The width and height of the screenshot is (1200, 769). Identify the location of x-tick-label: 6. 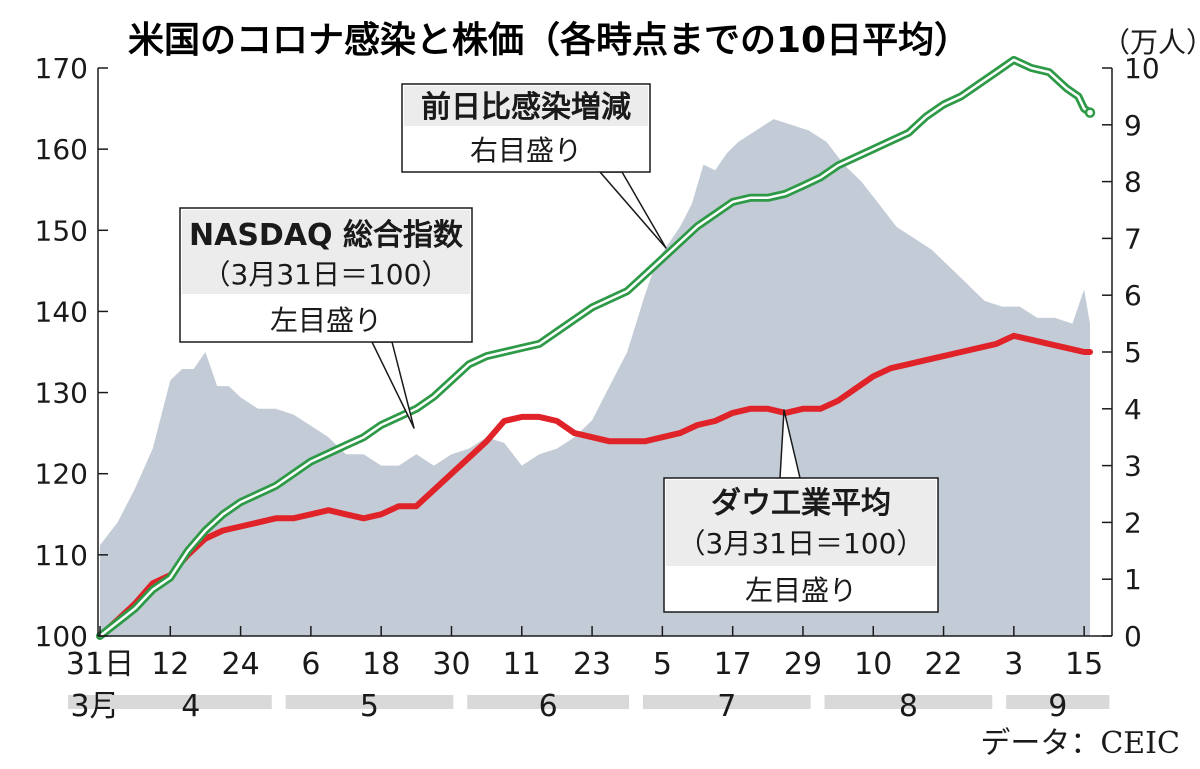
(310, 664).